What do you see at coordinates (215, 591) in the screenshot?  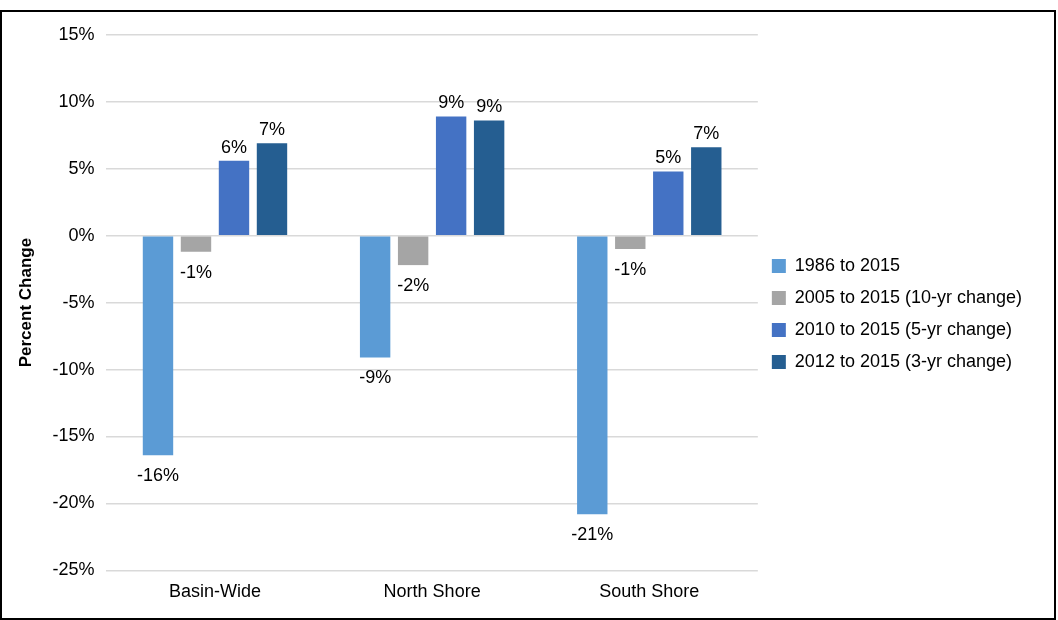 I see `x-tick-label: Basin-Wide` at bounding box center [215, 591].